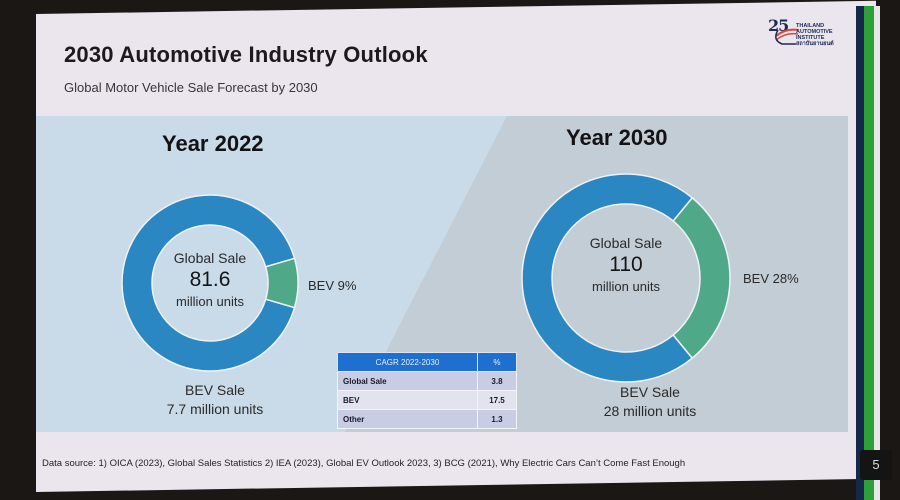 This screenshot has width=900, height=500. What do you see at coordinates (617, 137) in the screenshot?
I see `chart-2030-title: Year 2030` at bounding box center [617, 137].